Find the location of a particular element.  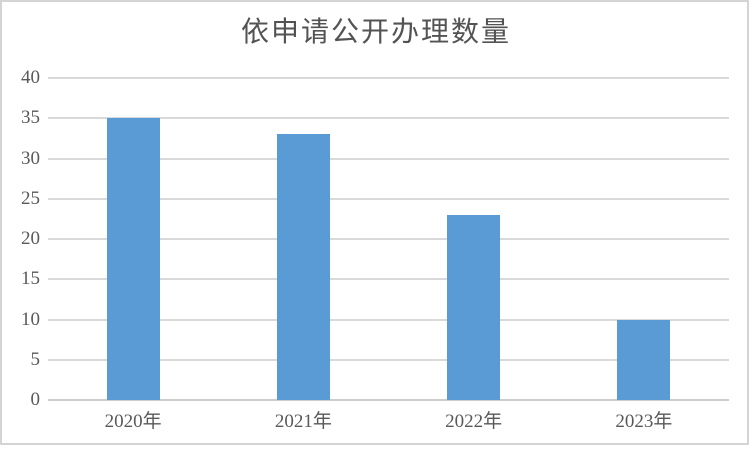

y-tick-label: 15 is located at coordinates (30, 279).